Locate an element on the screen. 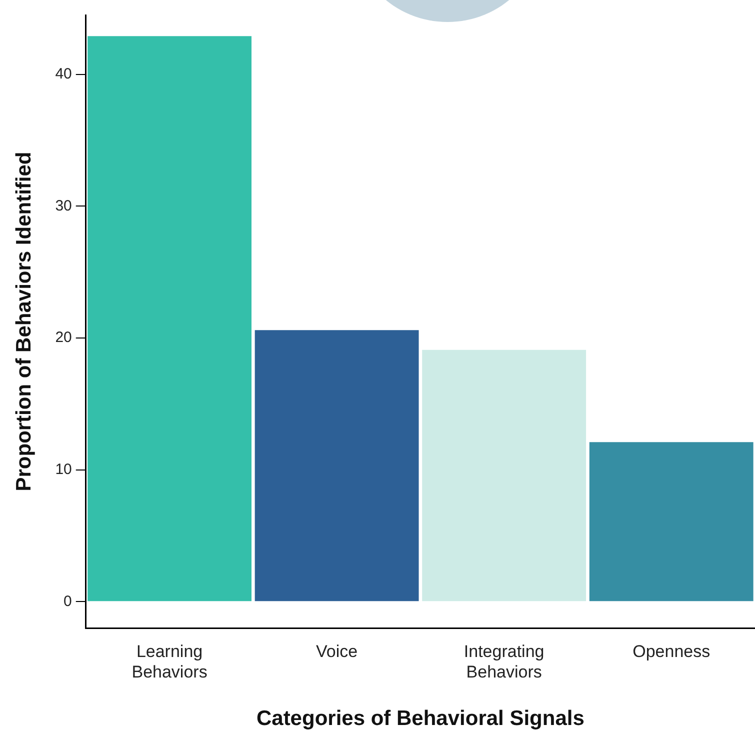 The height and width of the screenshot is (746, 755). x-tick-label: Voice is located at coordinates (337, 651).